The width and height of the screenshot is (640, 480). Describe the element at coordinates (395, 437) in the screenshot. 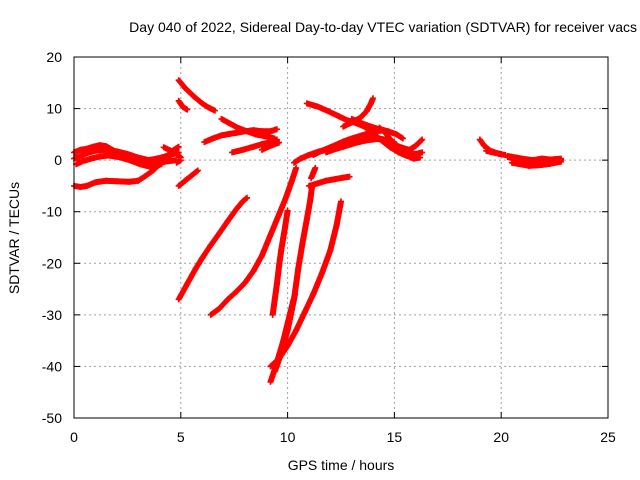

I see `x-tick-label: 15` at that location.